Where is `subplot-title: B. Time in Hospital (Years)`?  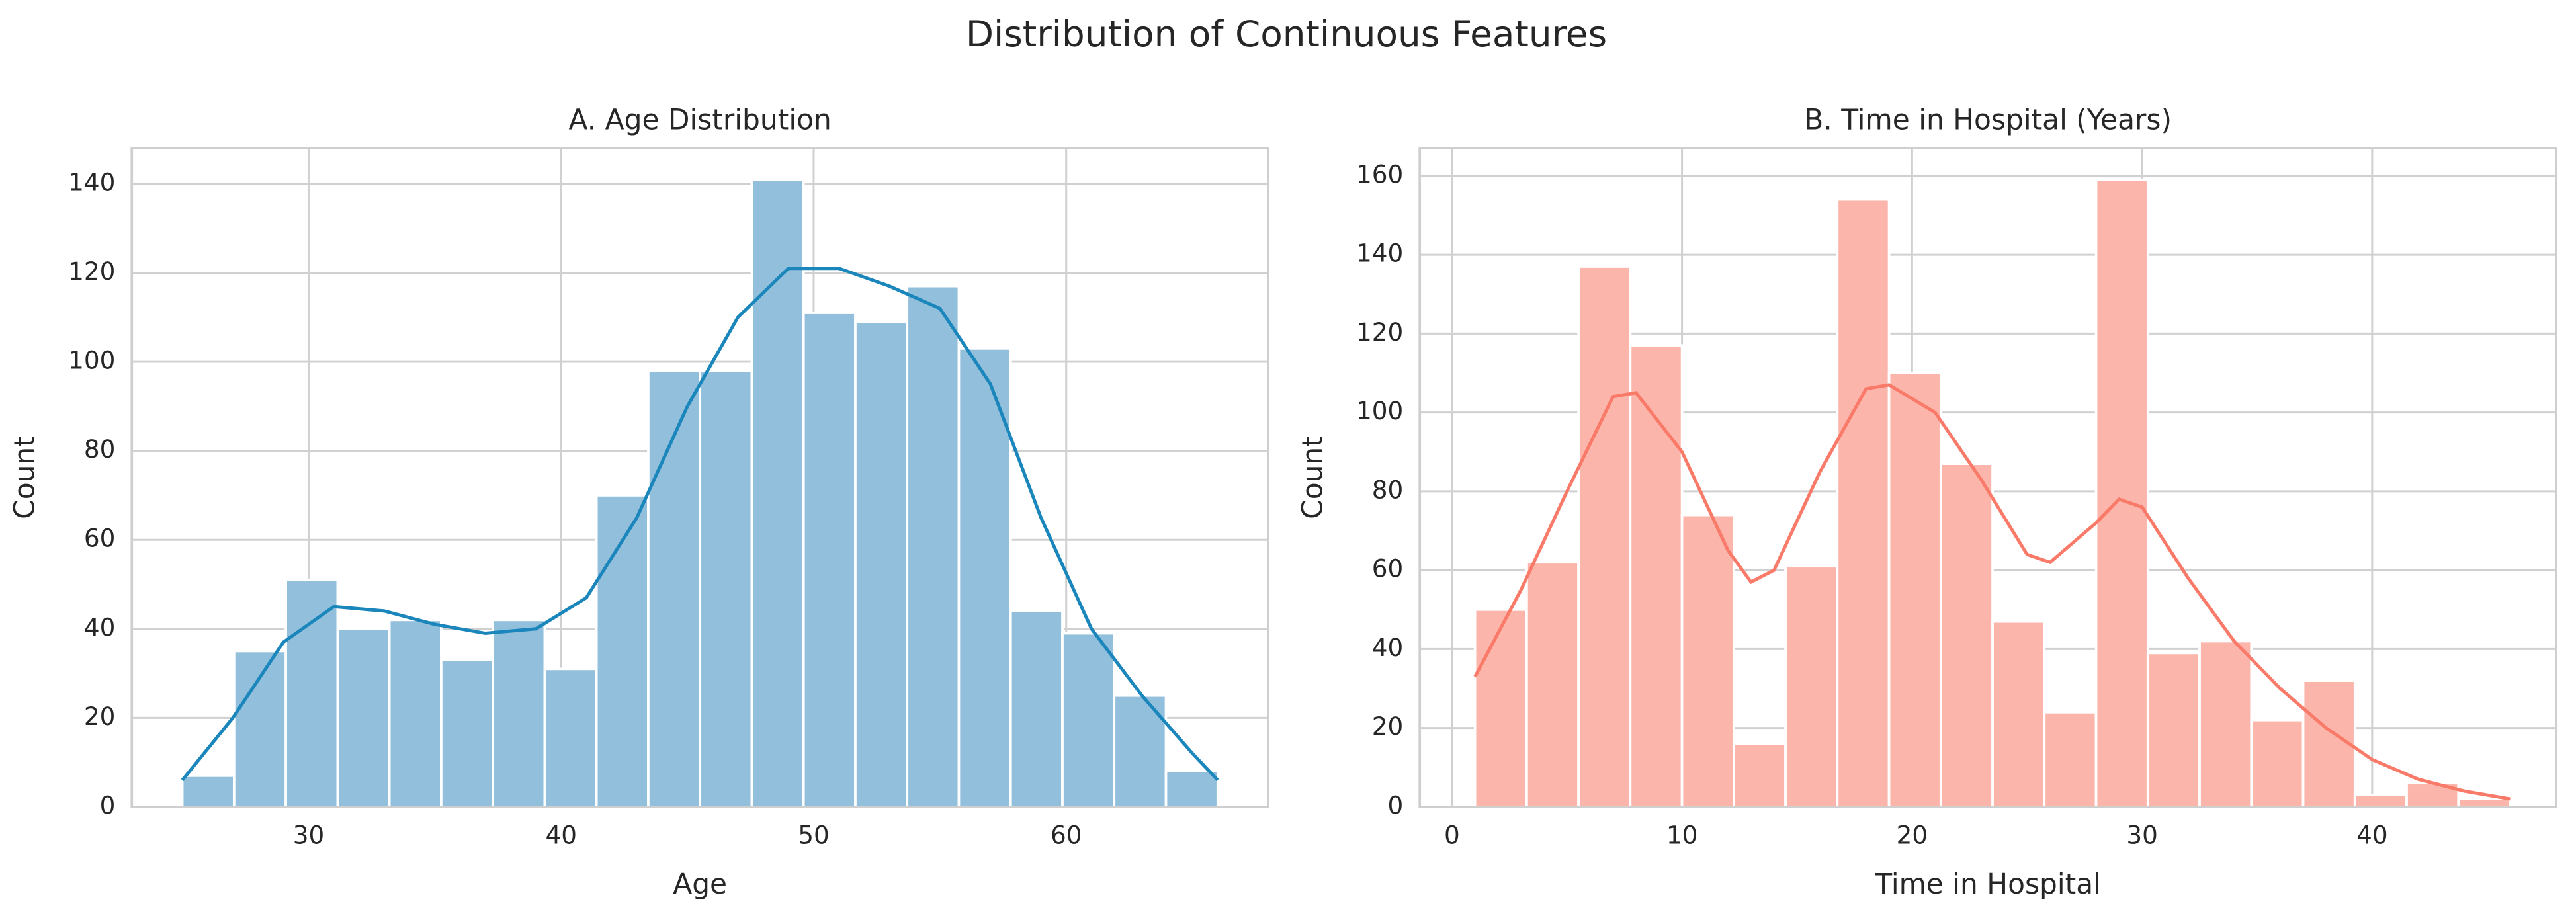 subplot-title: B. Time in Hospital (Years) is located at coordinates (1988, 120).